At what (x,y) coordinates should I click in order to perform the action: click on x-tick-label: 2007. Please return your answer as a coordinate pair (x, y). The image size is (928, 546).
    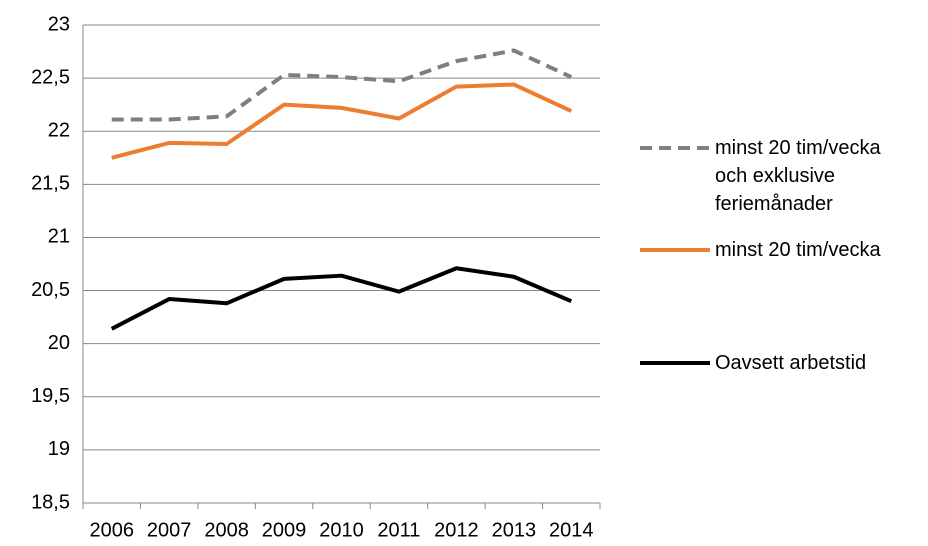
    Looking at the image, I should click on (169, 530).